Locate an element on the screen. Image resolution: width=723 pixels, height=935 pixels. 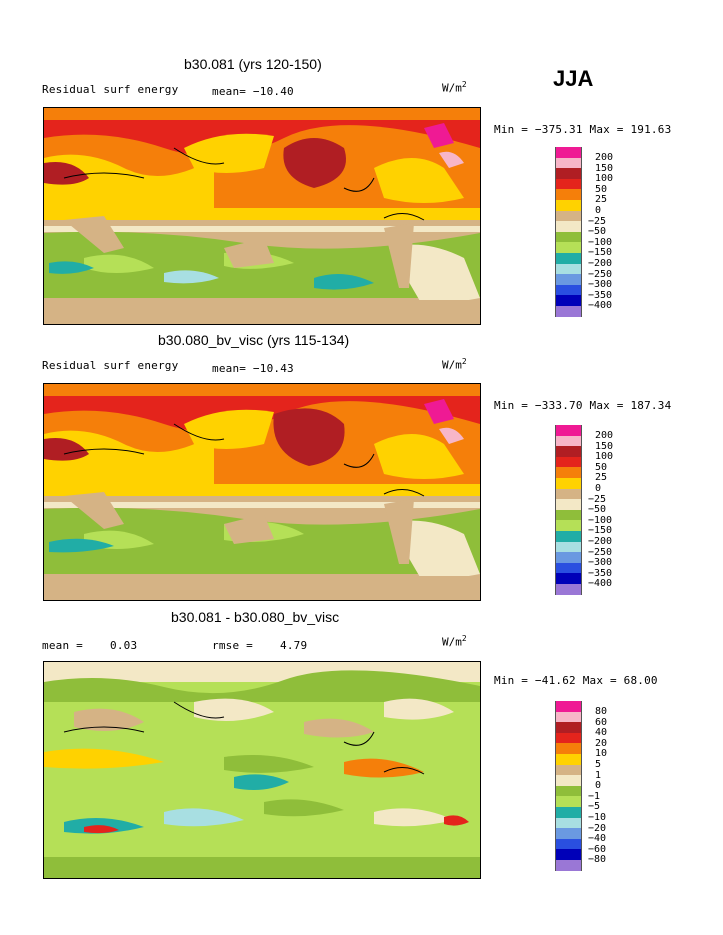
panel3-map is located at coordinates (262, 770).